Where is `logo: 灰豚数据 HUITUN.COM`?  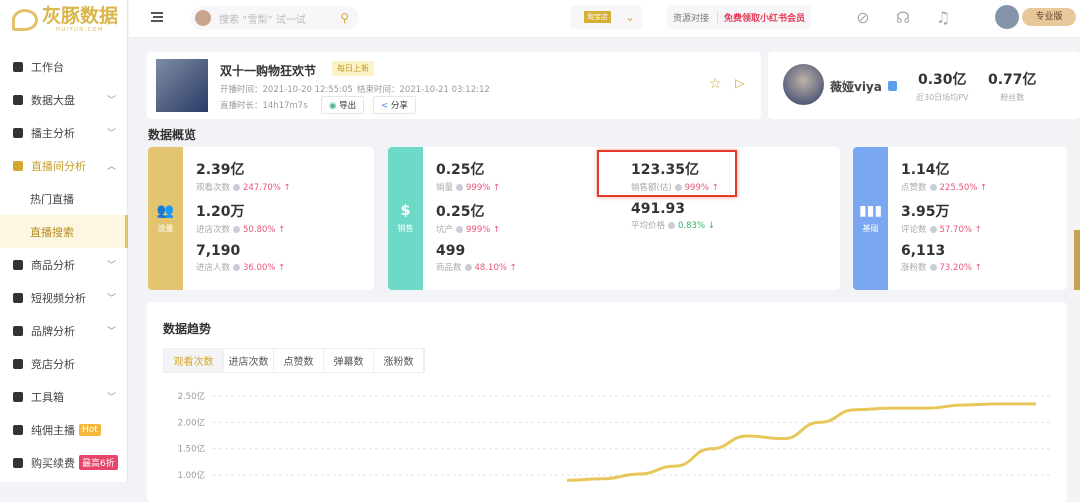
logo: 灰豚数据 HUITUN.COM is located at coordinates (63, 20).